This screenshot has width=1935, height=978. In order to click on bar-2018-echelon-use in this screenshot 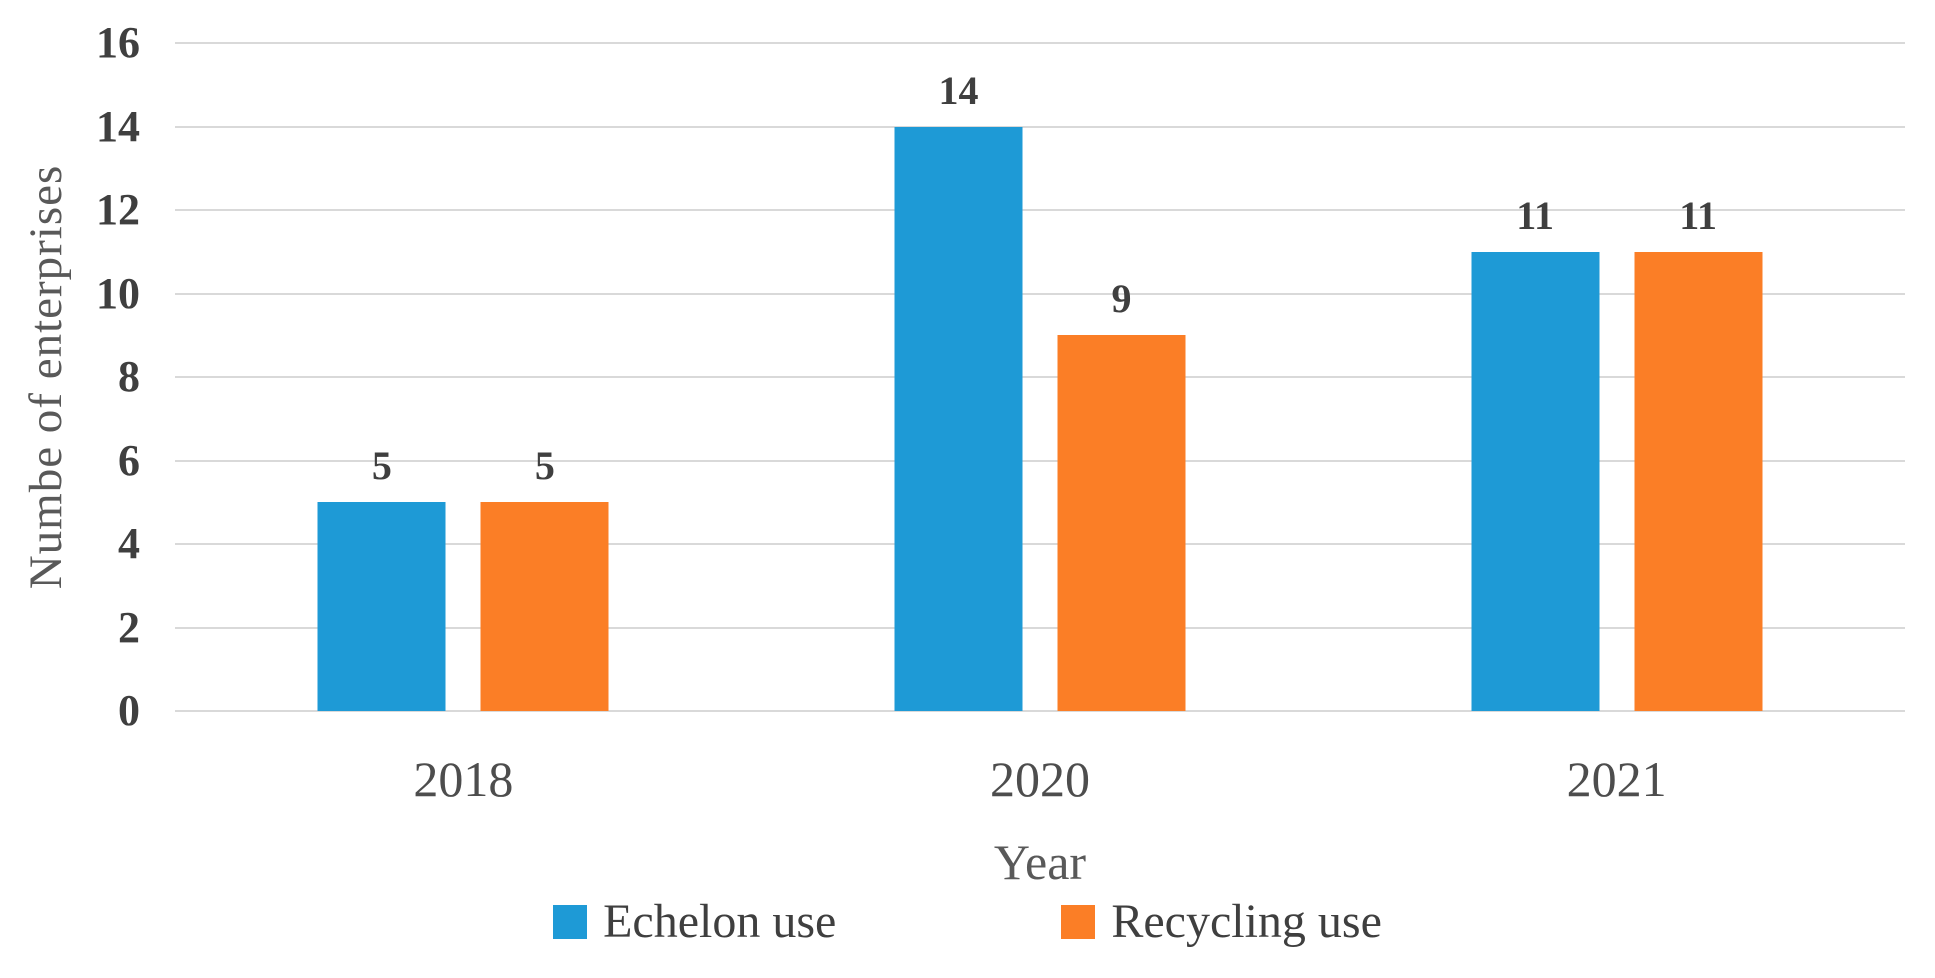, I will do `click(381, 606)`.